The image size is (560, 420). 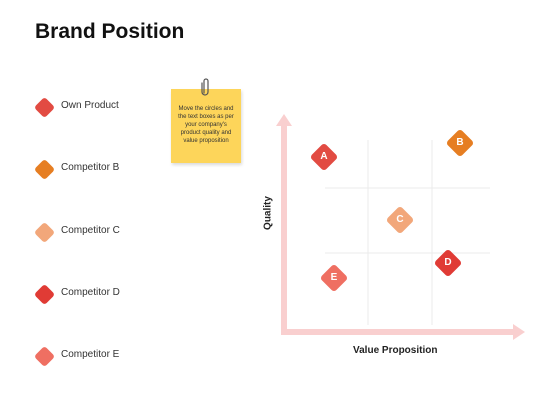 I want to click on x-axis-arrowhead, so click(x=519, y=332).